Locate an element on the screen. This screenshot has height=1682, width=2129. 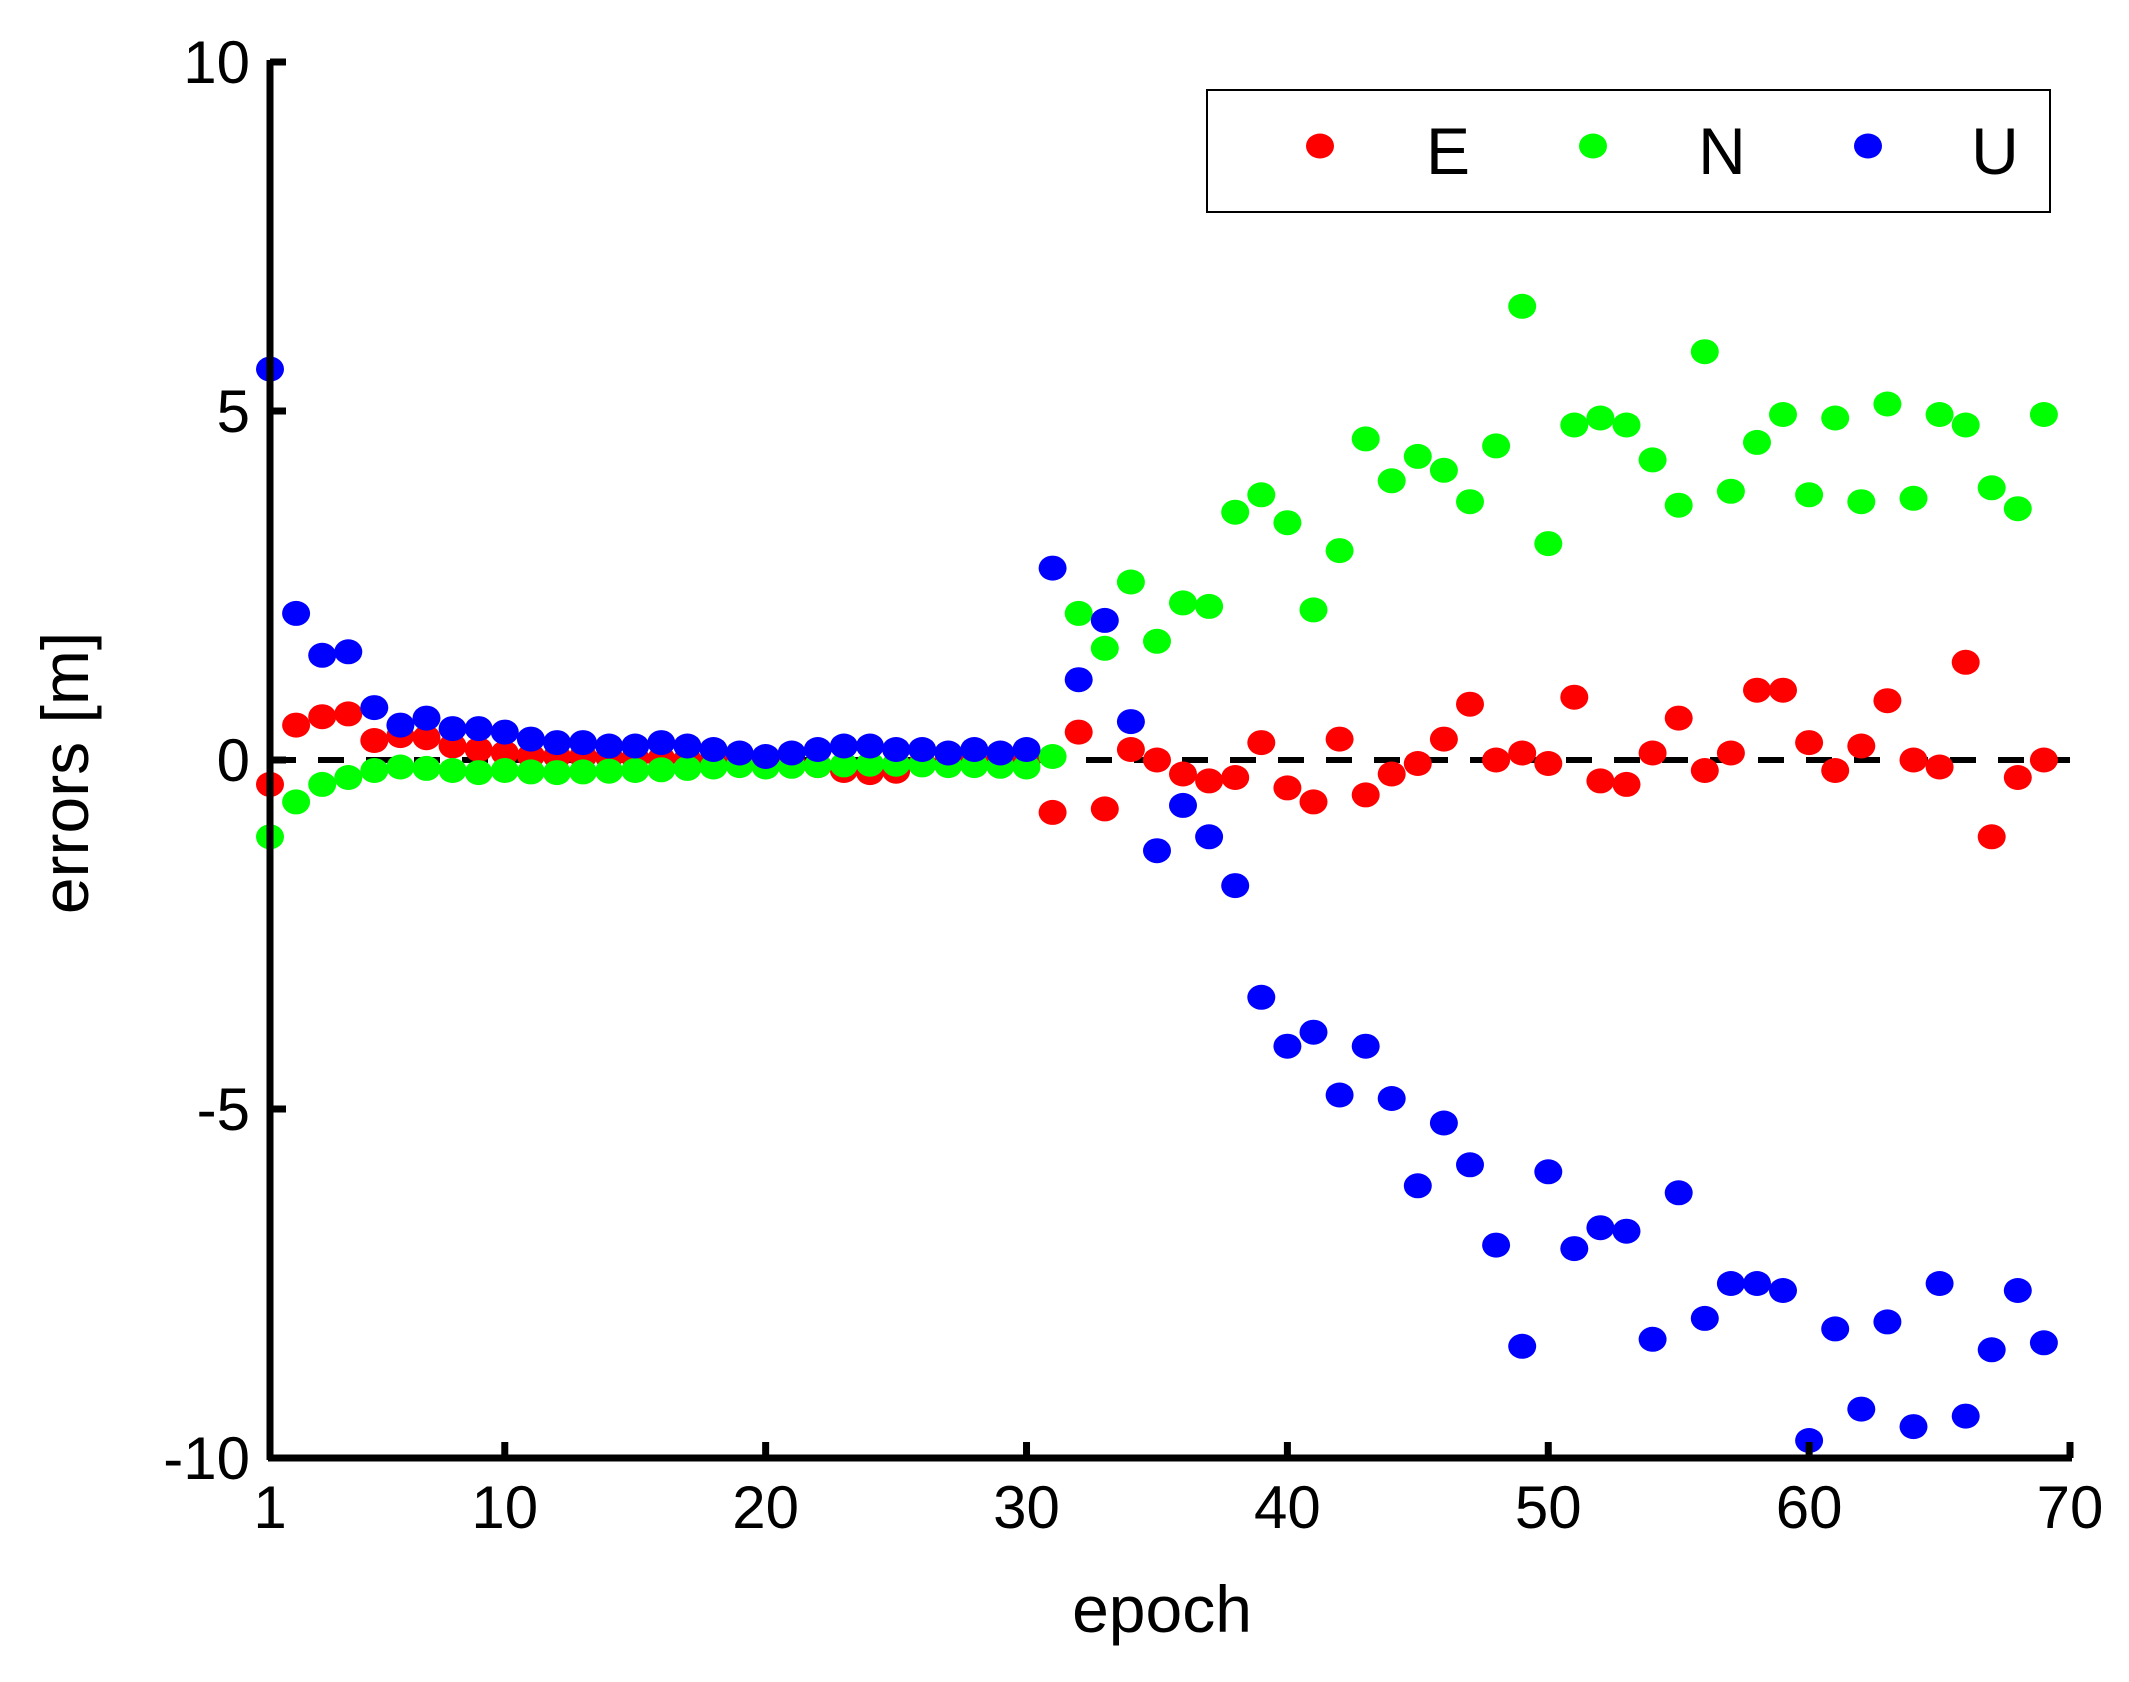
x-tick-label-20: 20 is located at coordinates (765, 1507).